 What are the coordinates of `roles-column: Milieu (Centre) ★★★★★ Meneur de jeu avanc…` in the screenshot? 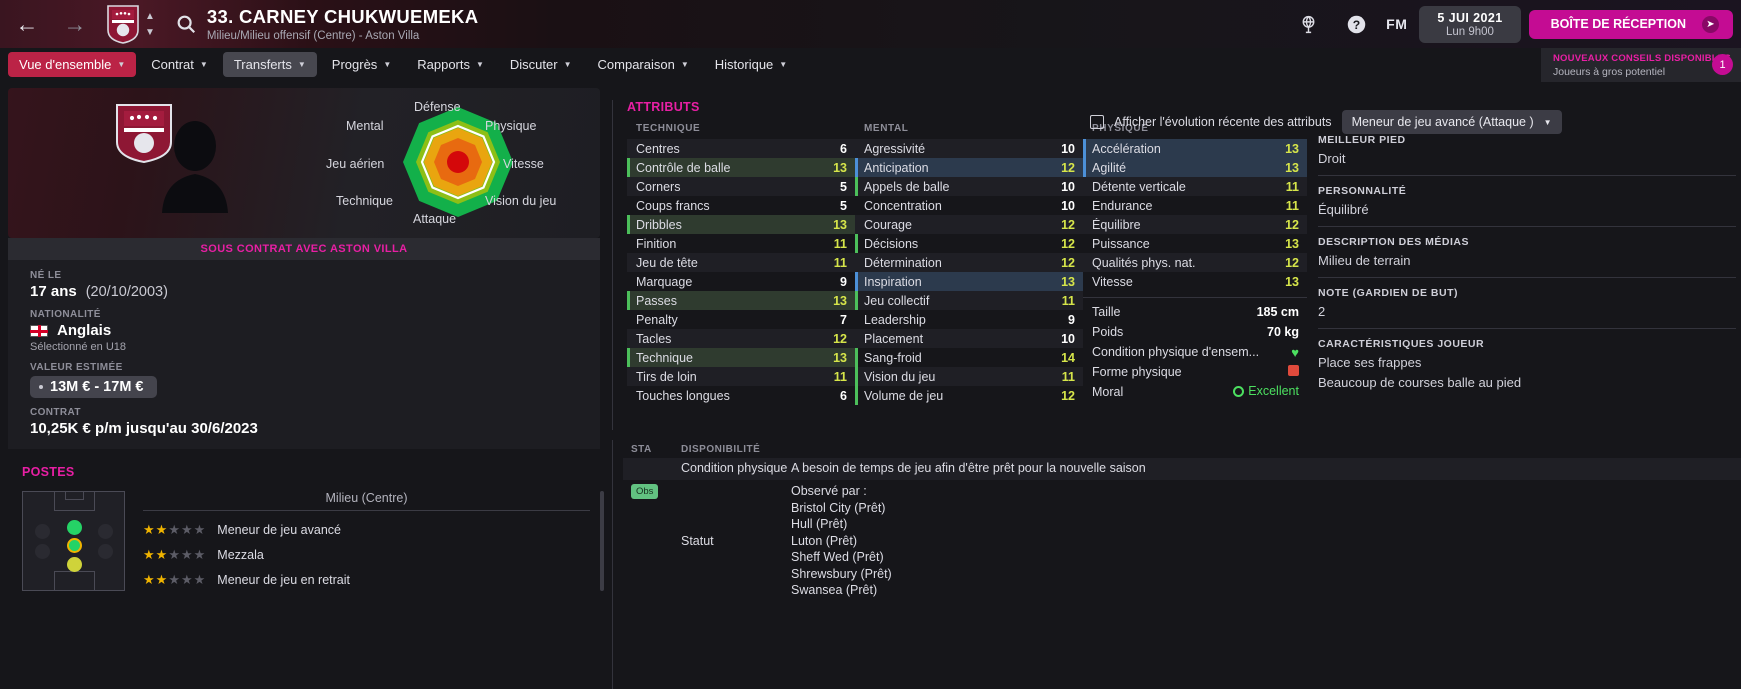 It's located at (371, 541).